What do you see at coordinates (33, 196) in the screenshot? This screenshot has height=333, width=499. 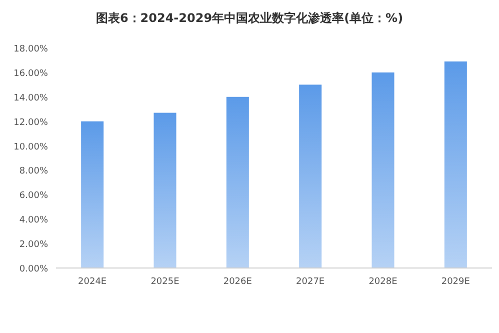 I see `y-tick-label: 6.00%` at bounding box center [33, 196].